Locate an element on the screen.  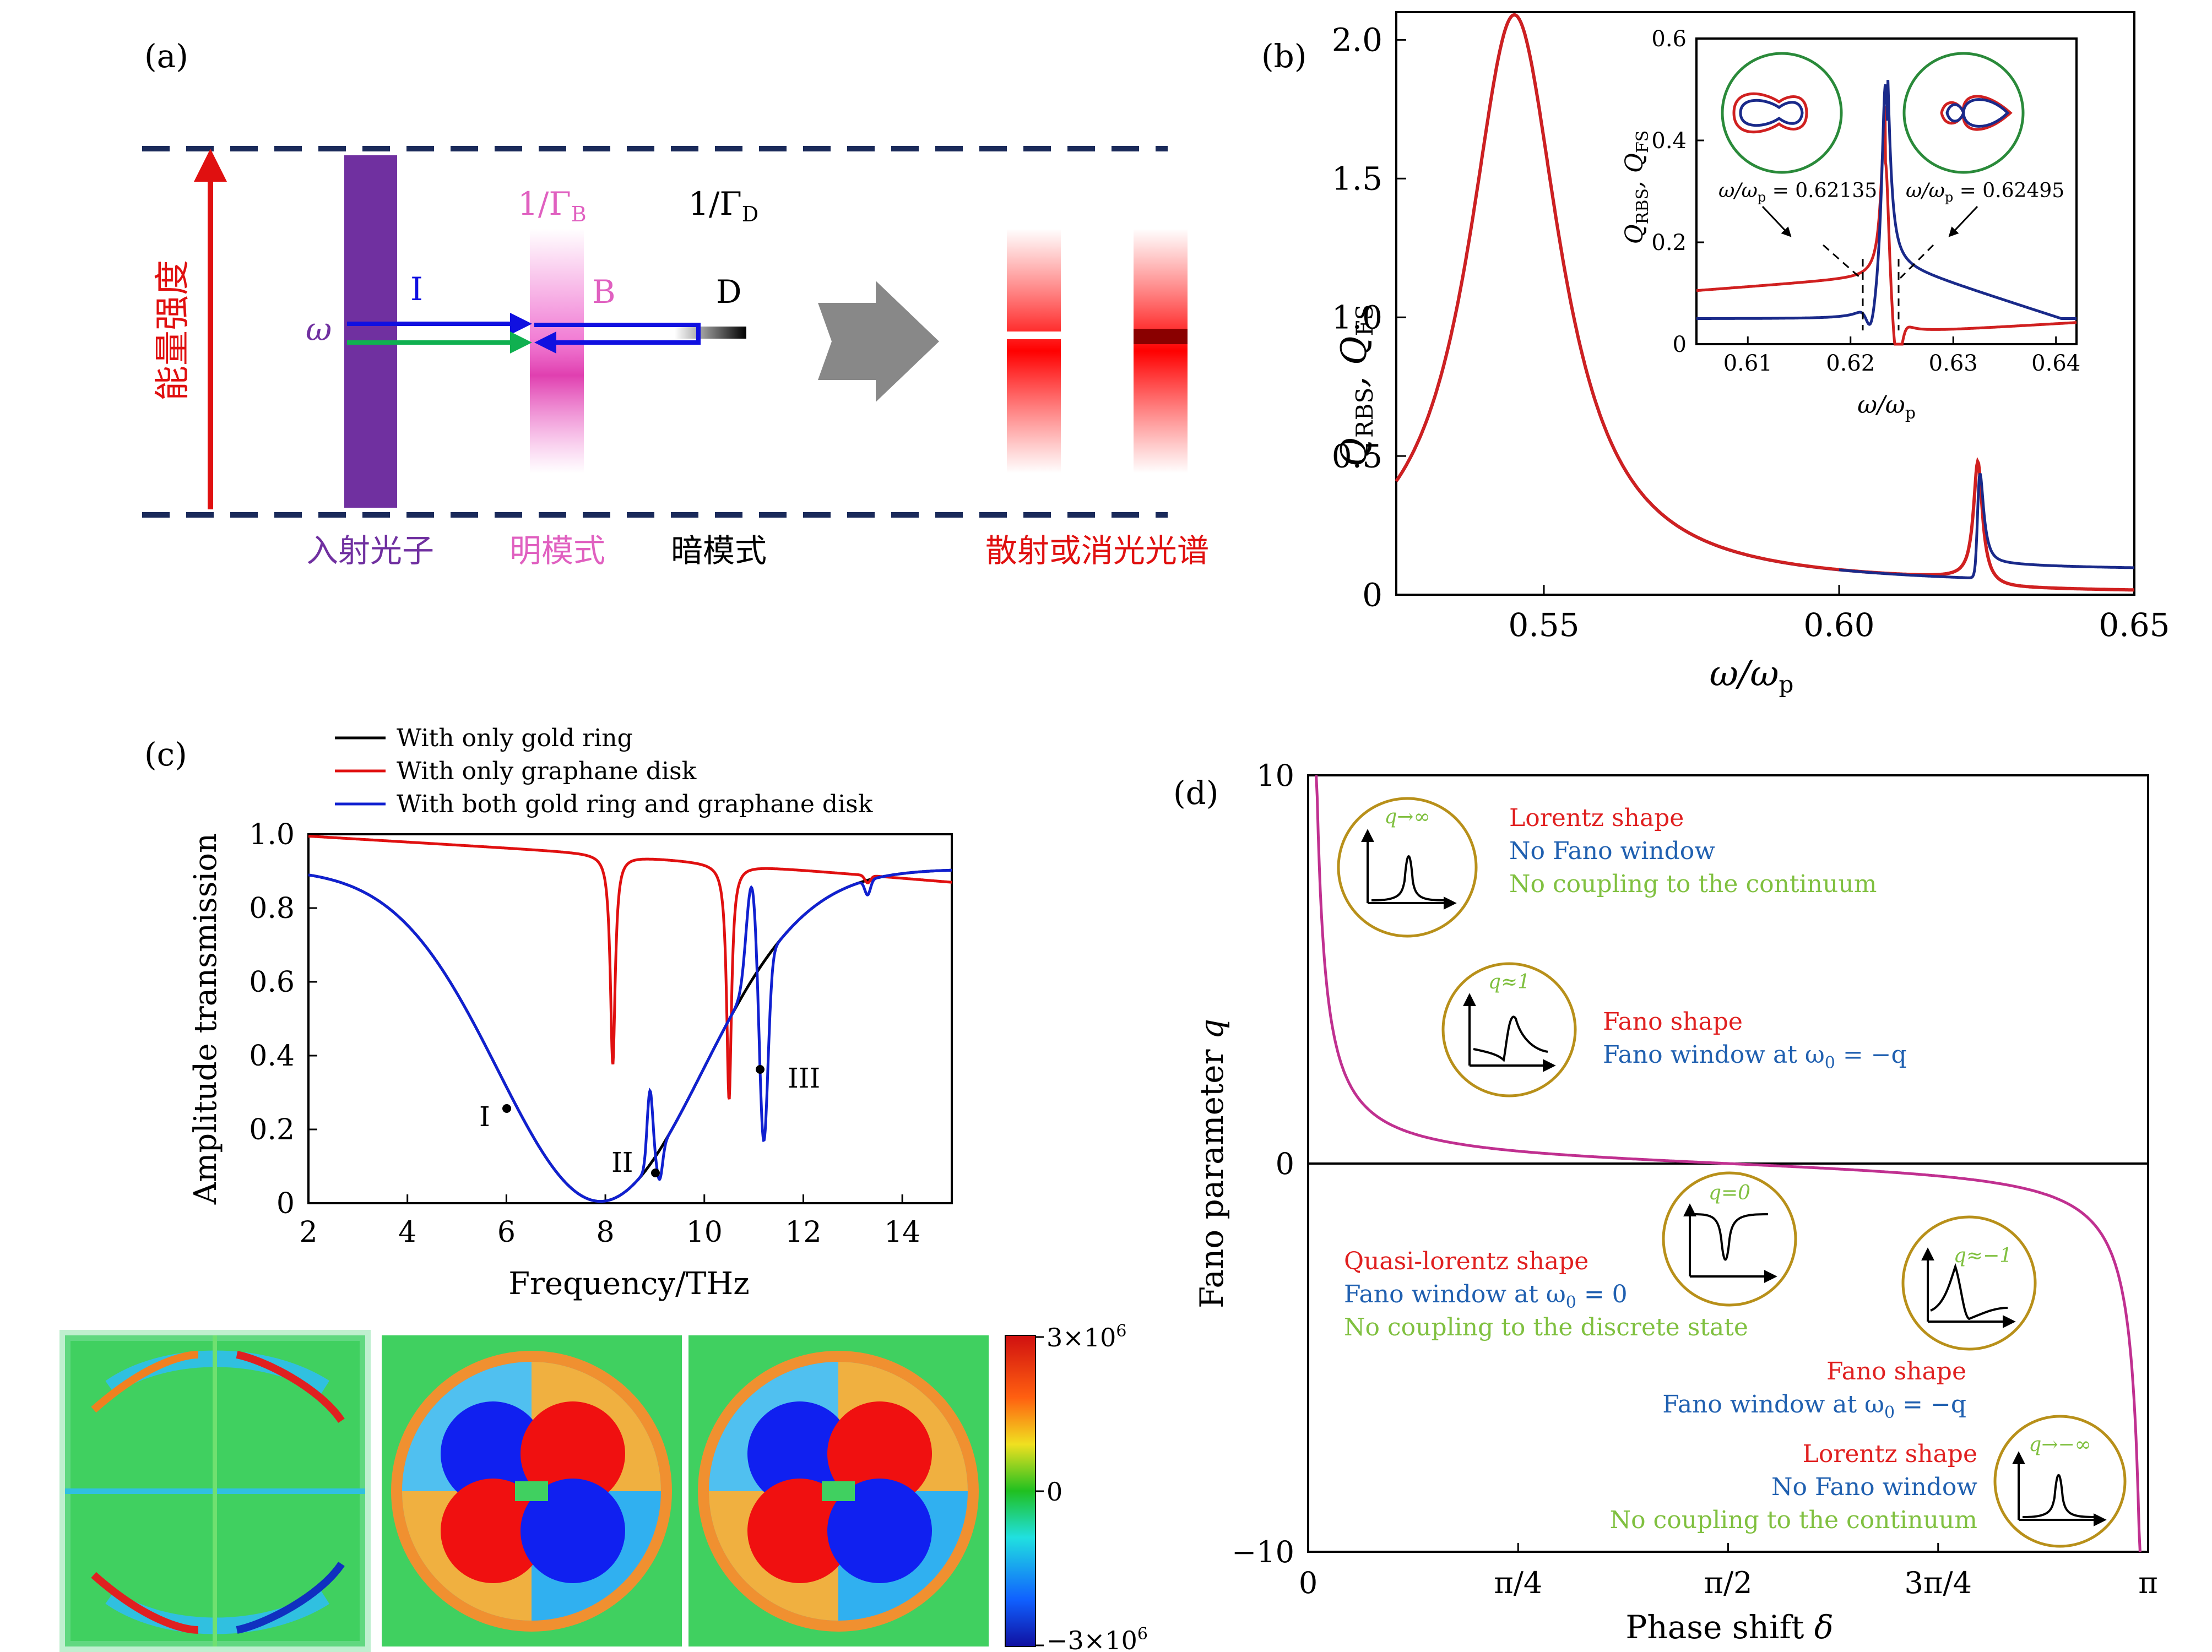
c-marker-ii: II is located at coordinates (622, 1162).